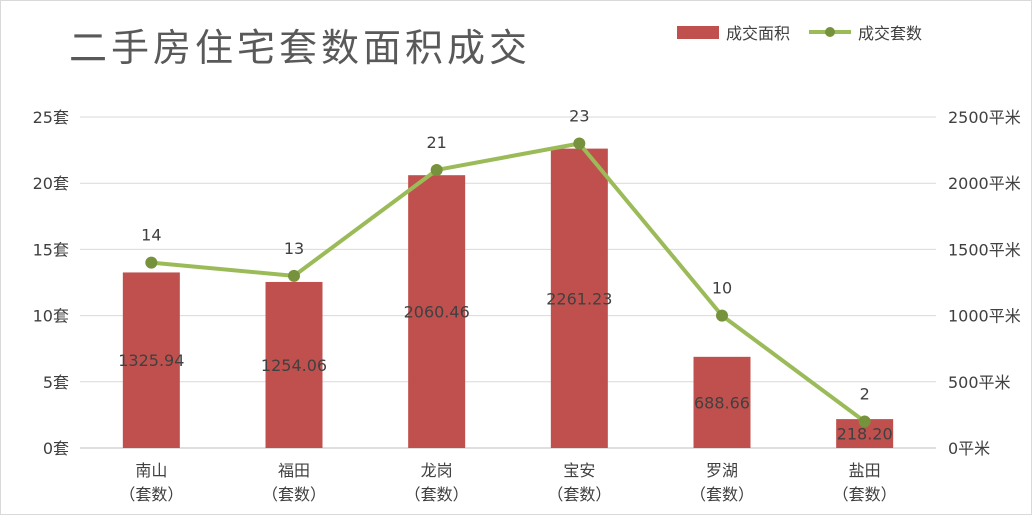 This screenshot has width=1032, height=519. I want to click on x-axis-tick-label: 罗湖, so click(722, 470).